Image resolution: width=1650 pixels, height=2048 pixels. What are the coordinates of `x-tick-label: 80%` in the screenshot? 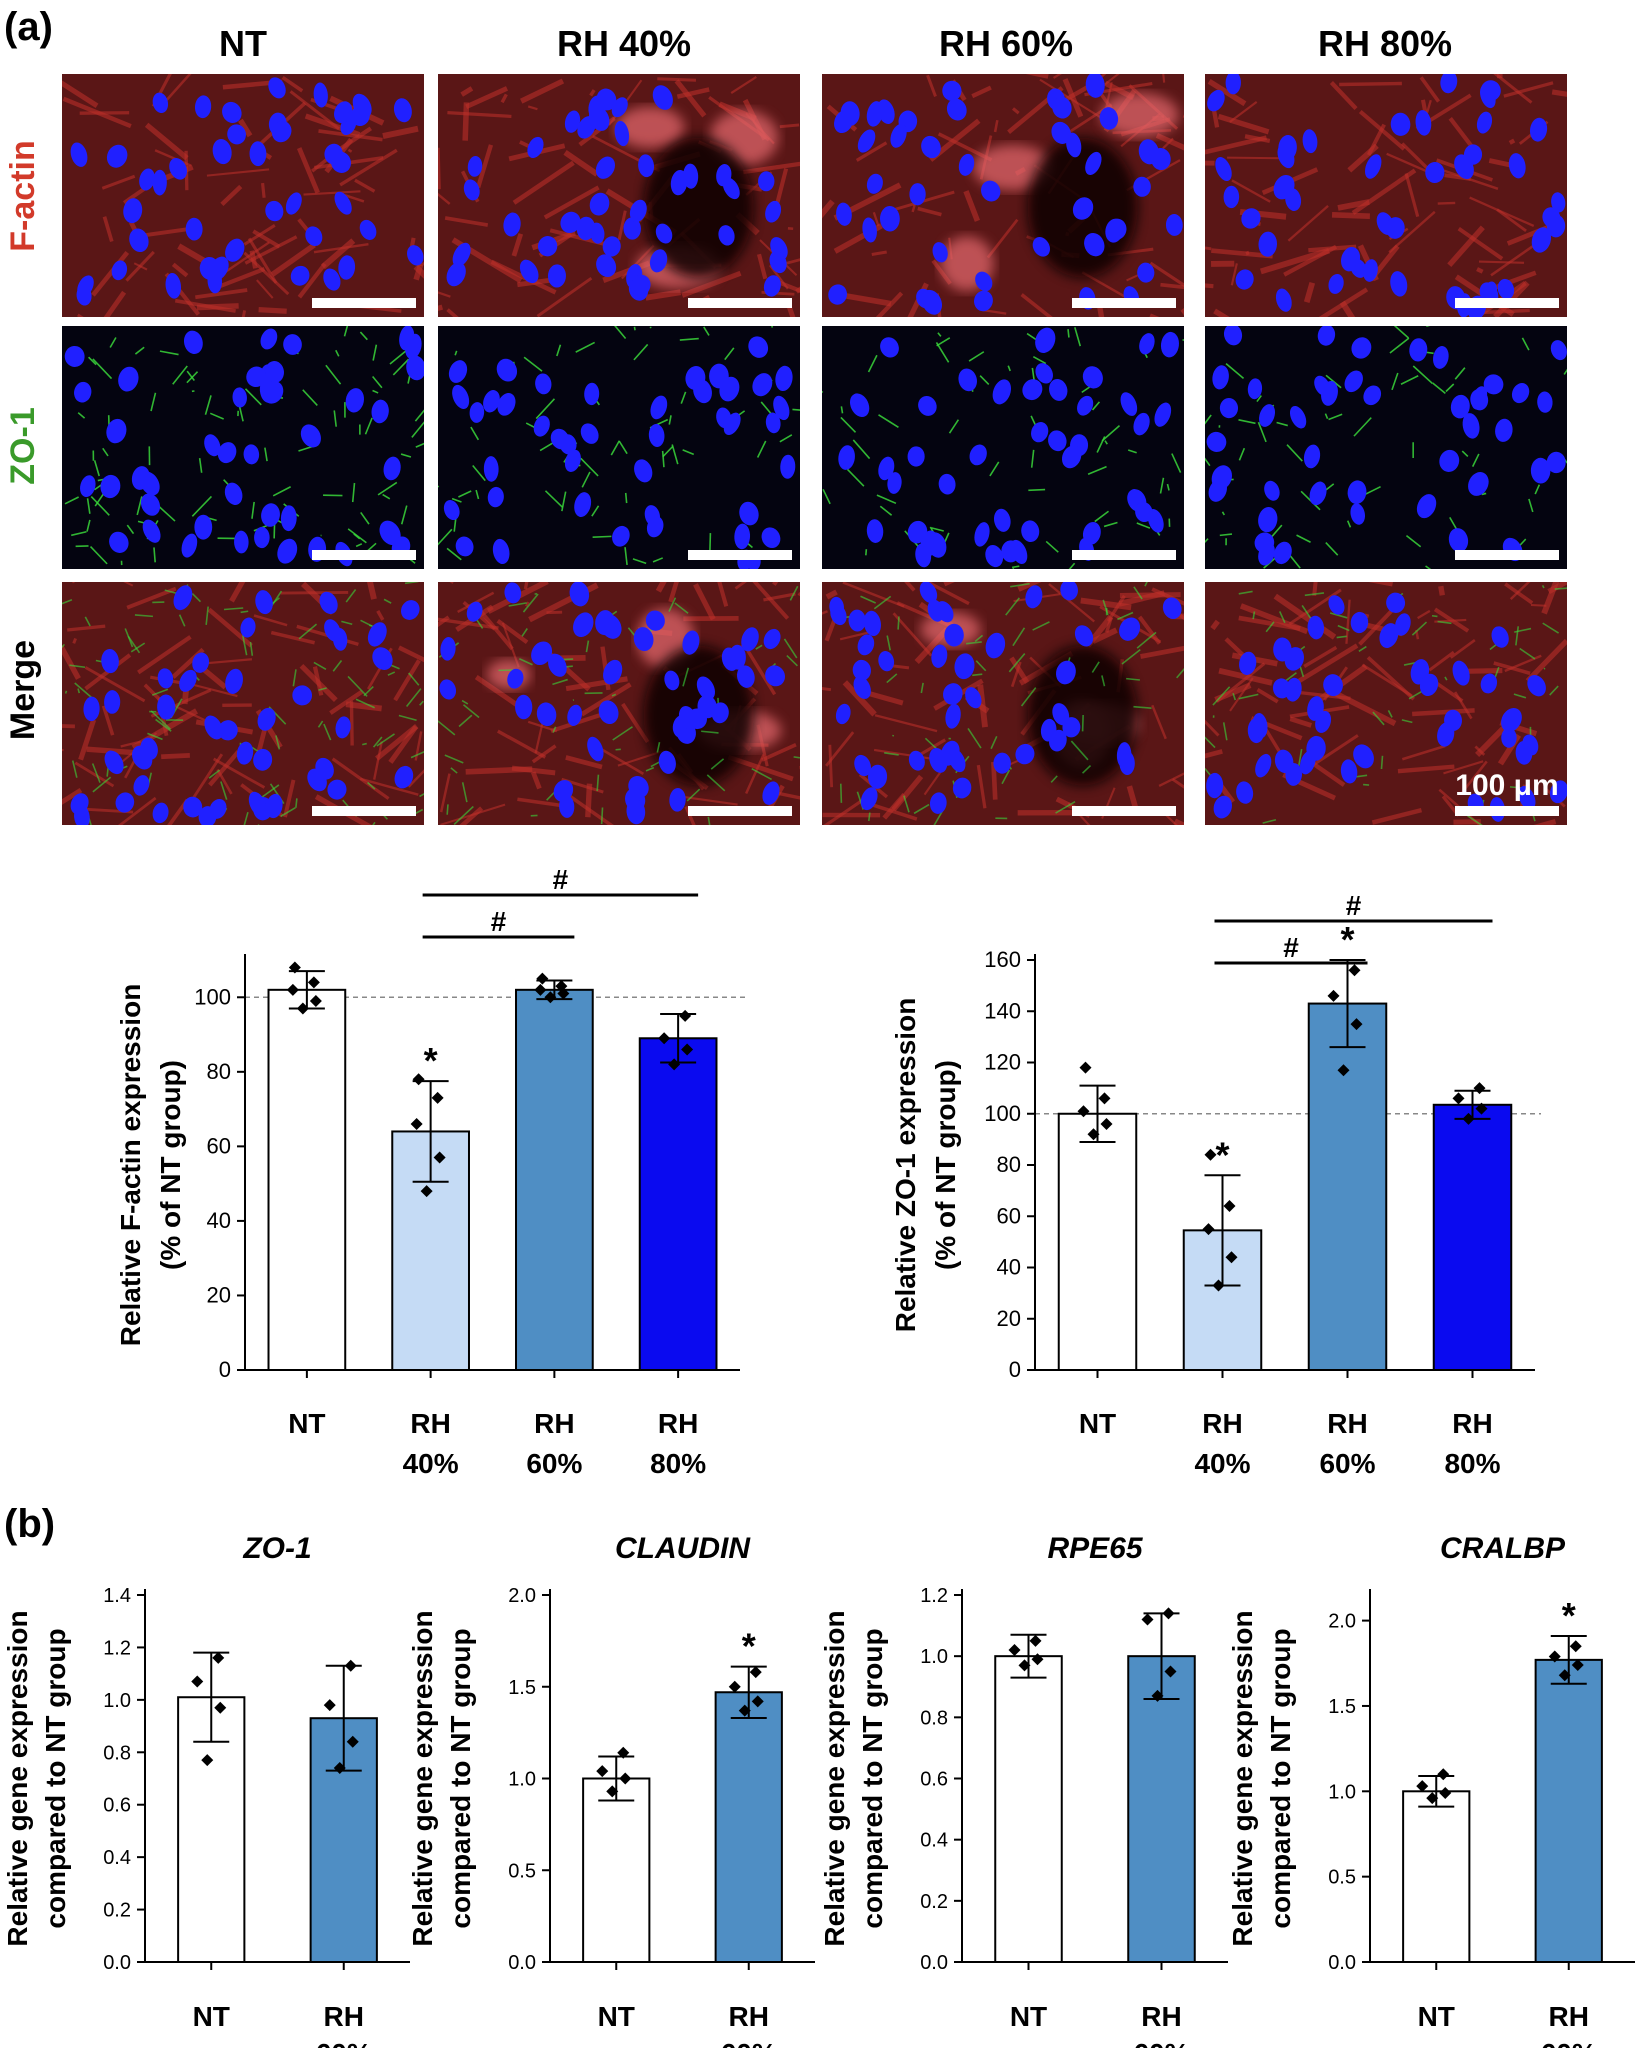 It's located at (1472, 1463).